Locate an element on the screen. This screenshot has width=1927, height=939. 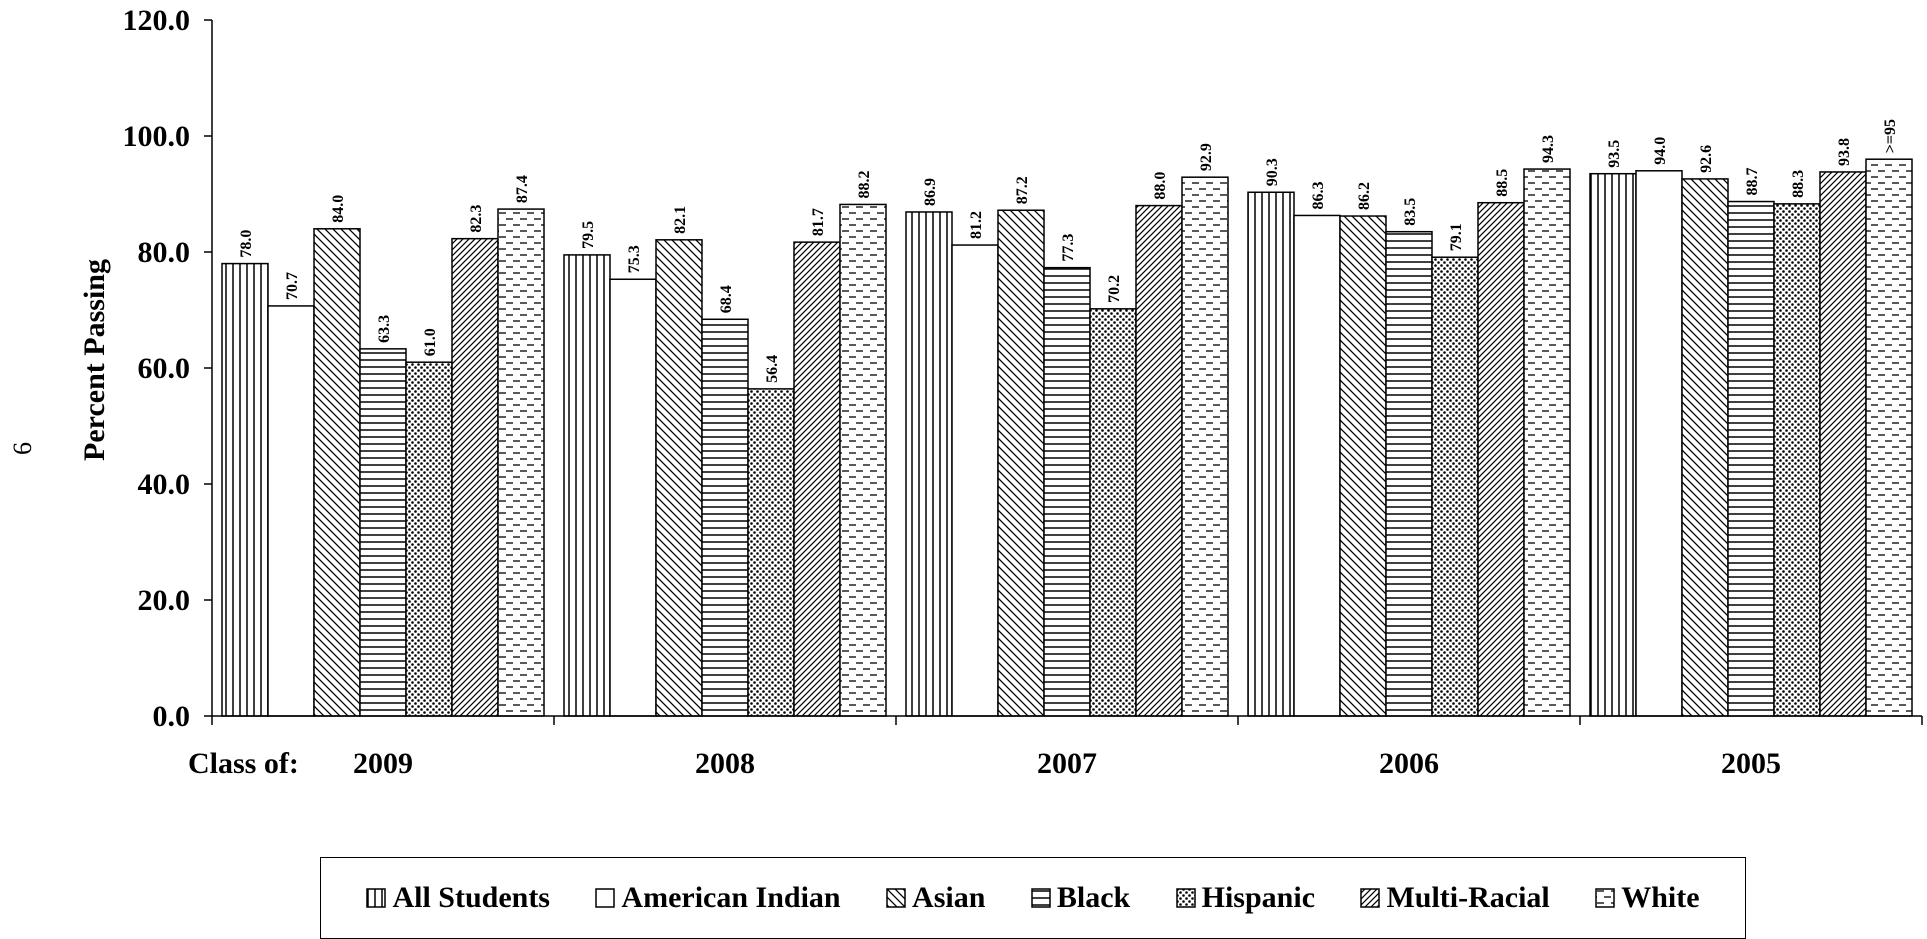
legend-item: Multi-Racial is located at coordinates (1455, 898).